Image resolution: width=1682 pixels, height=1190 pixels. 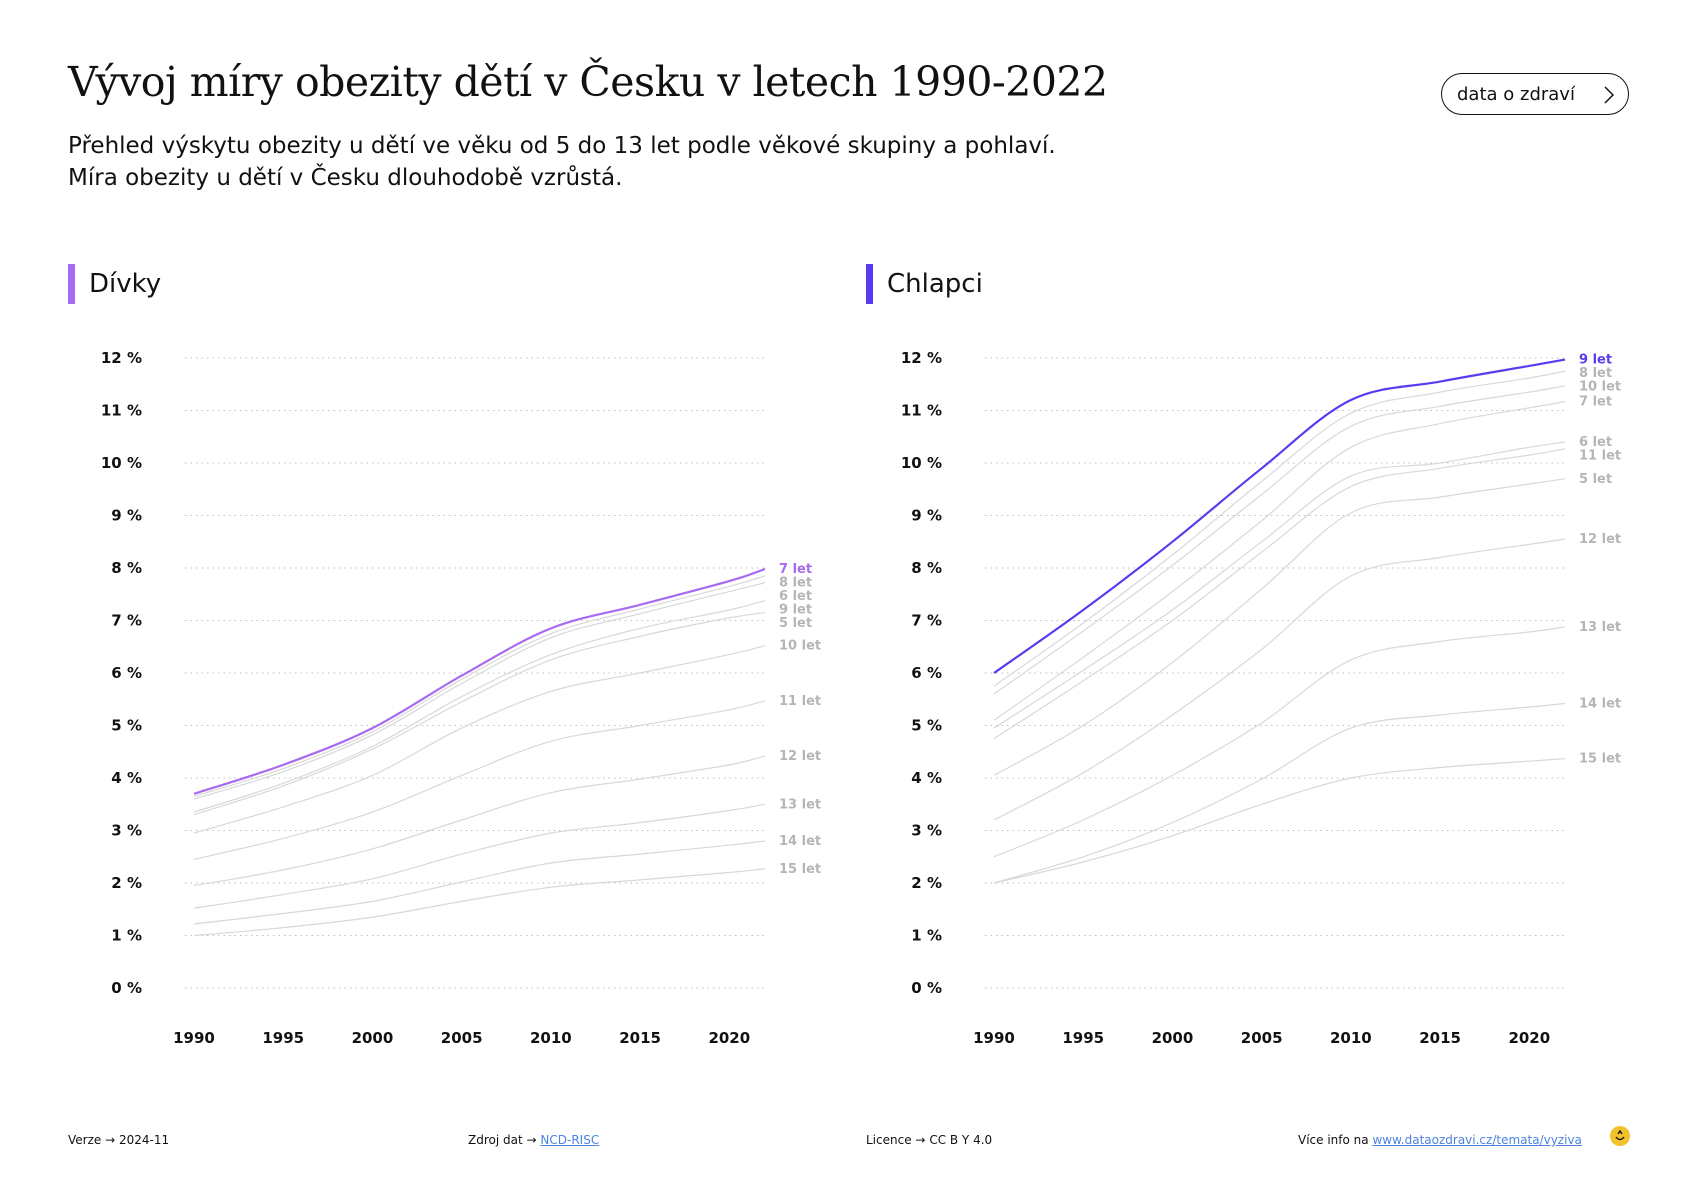 What do you see at coordinates (1609, 95) in the screenshot?
I see `chevron-right-icon` at bounding box center [1609, 95].